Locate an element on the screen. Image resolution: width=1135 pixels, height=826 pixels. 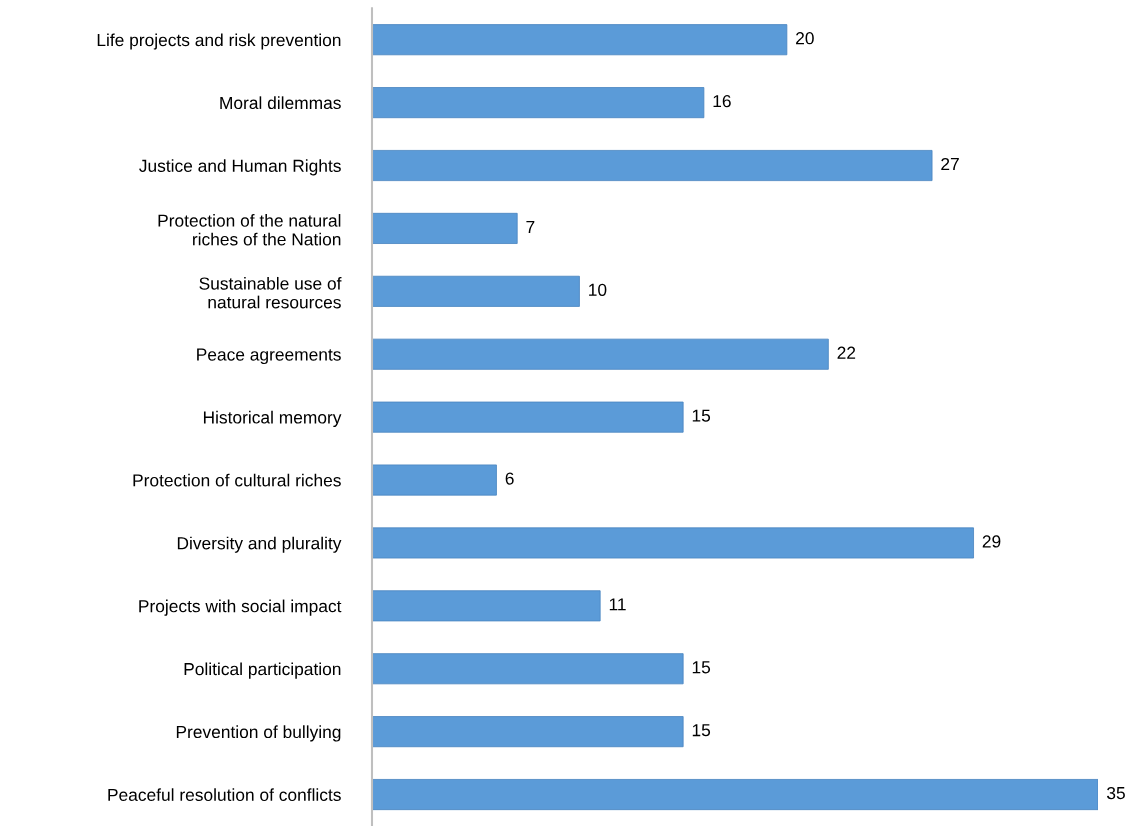
y-tick-label: Protection of cultural riches is located at coordinates (237, 480).